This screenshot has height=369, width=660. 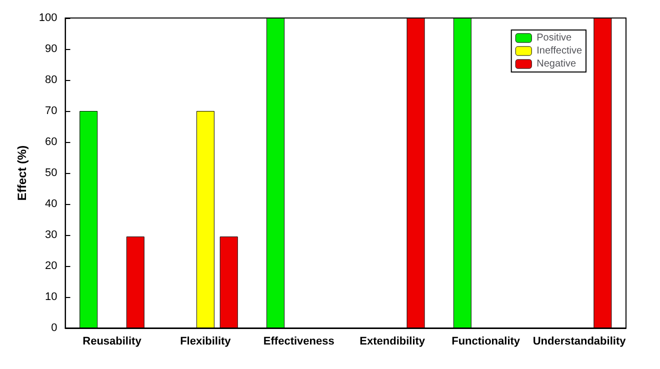 I want to click on y-tick-label: 90, so click(x=51, y=49).